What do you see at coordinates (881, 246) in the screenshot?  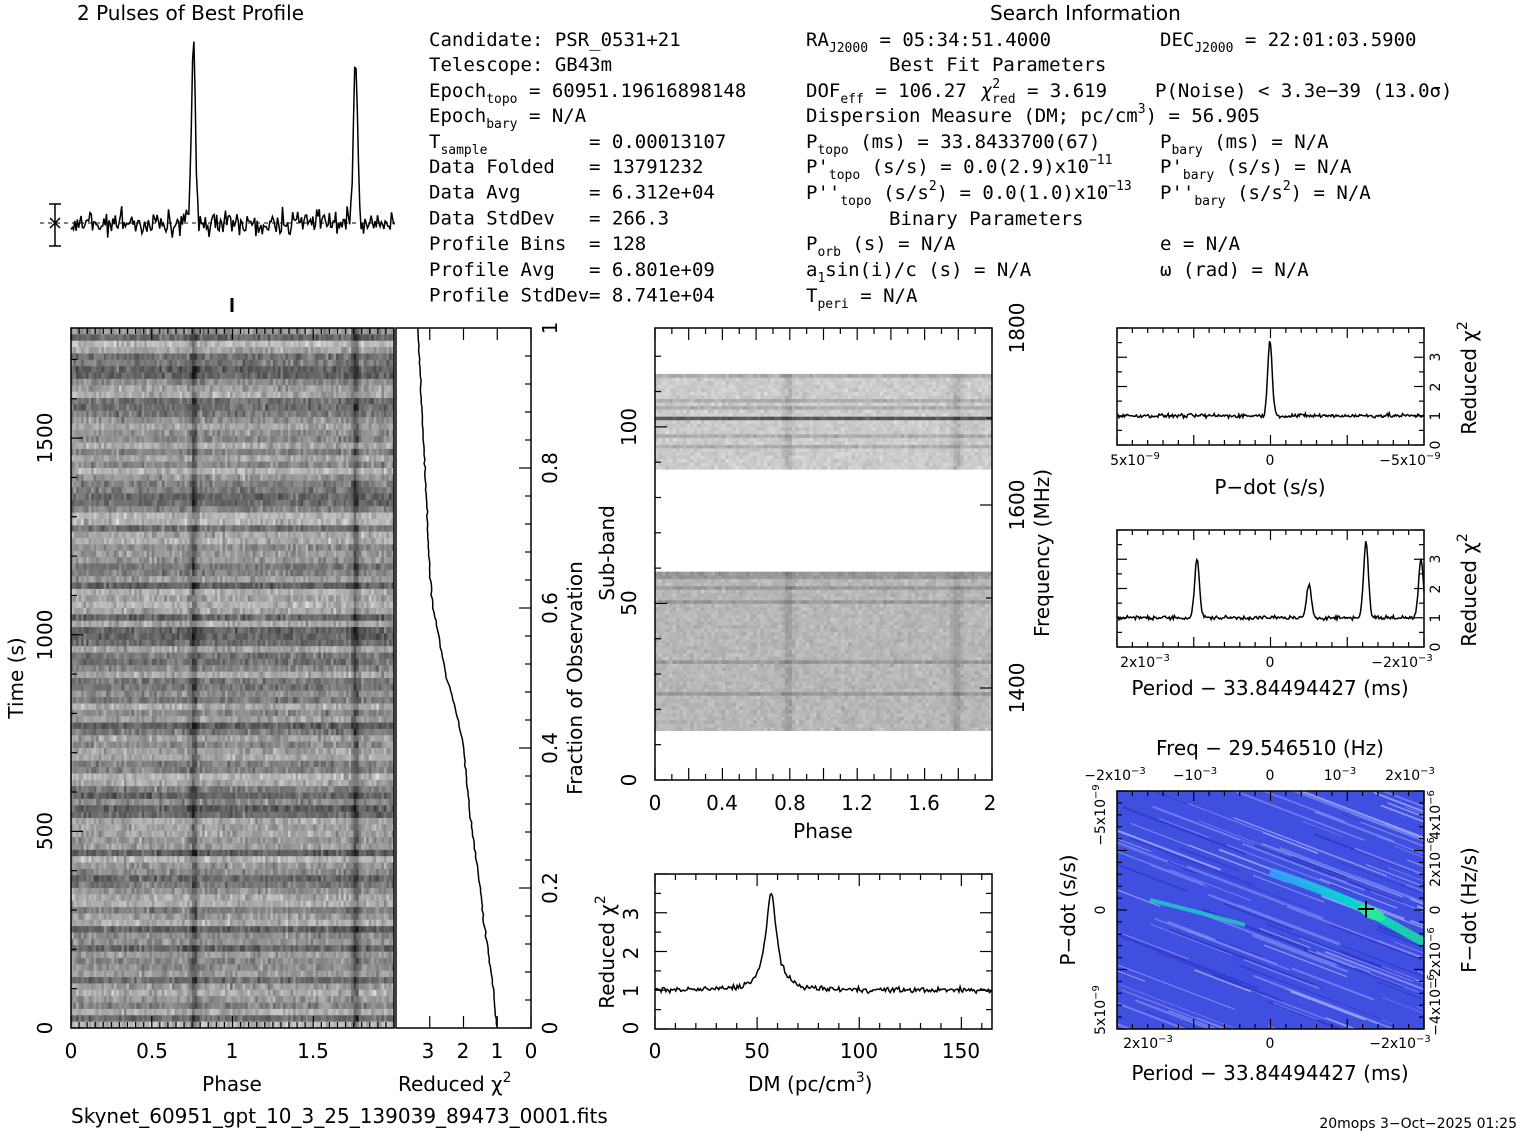 I see `info-porb: Porb (s) = N/A` at bounding box center [881, 246].